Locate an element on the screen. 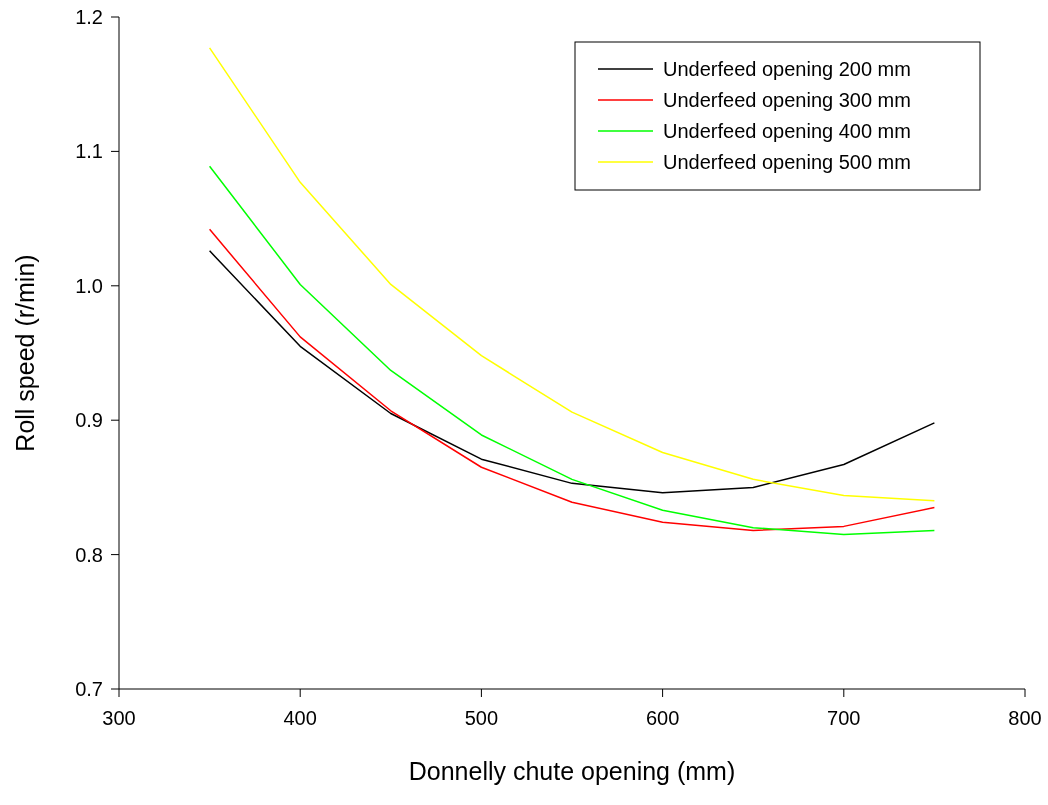  legend-label: Underfeed opening 400 mm is located at coordinates (787, 131).